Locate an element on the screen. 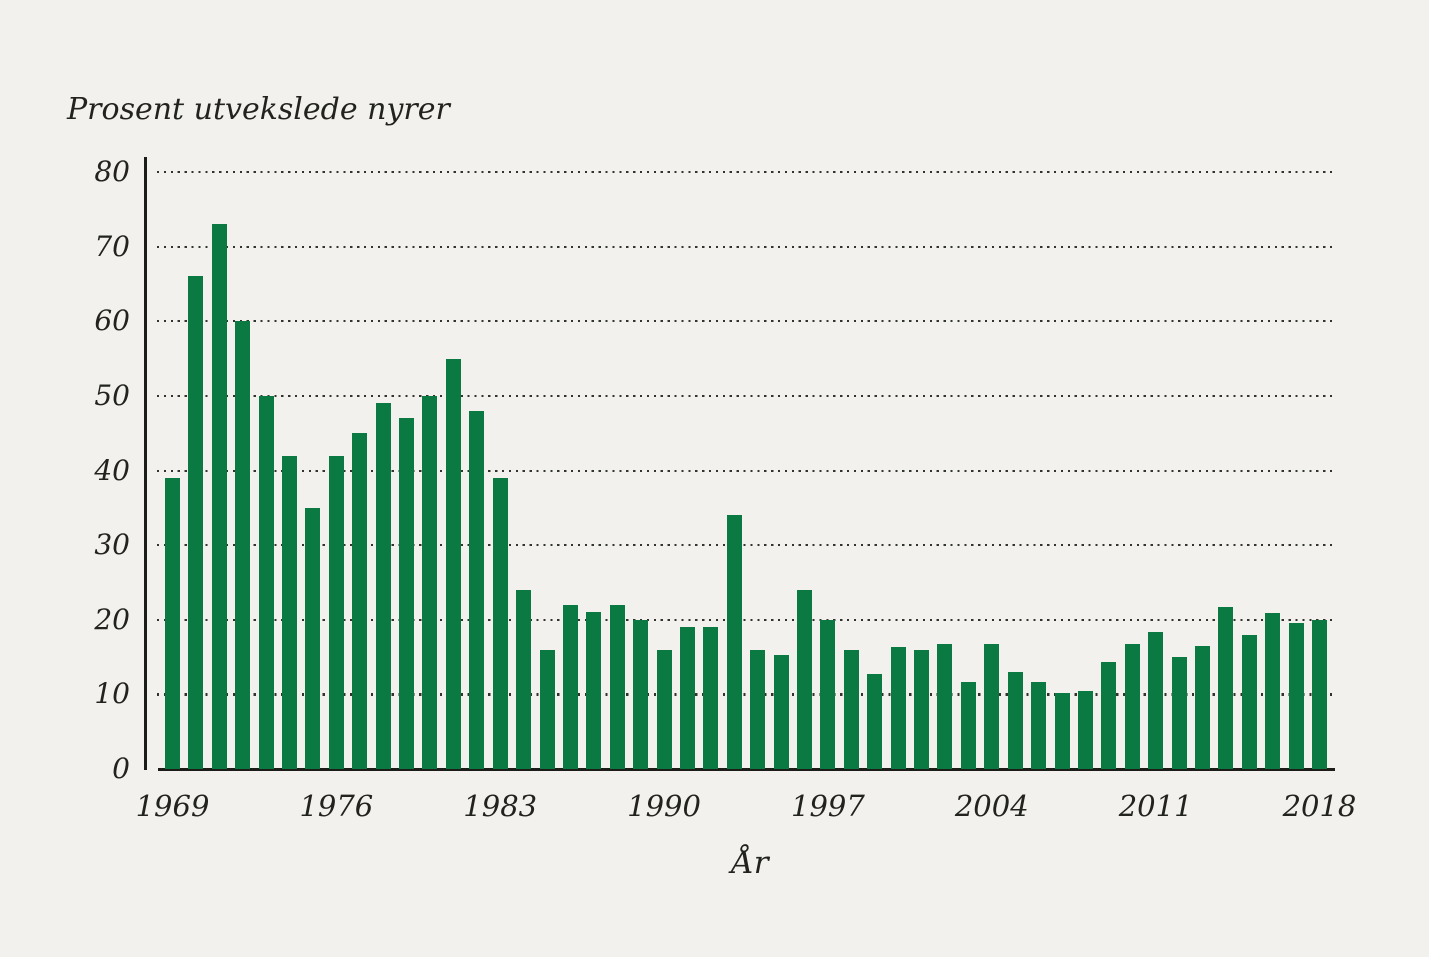 This screenshot has width=1429, height=957. x-tick-label-1969: 1969 is located at coordinates (172, 806).